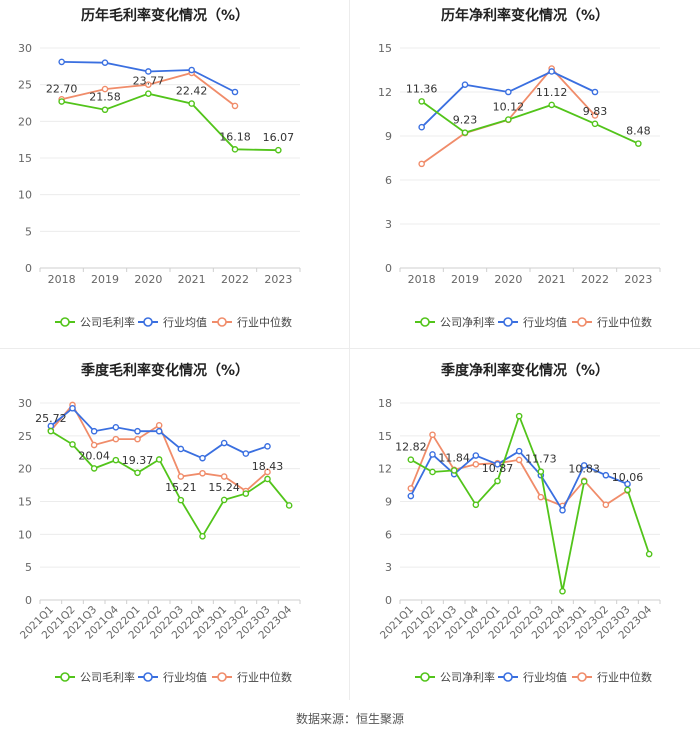  Describe the element at coordinates (411, 447) in the screenshot. I see `data-label: 12.82` at that location.